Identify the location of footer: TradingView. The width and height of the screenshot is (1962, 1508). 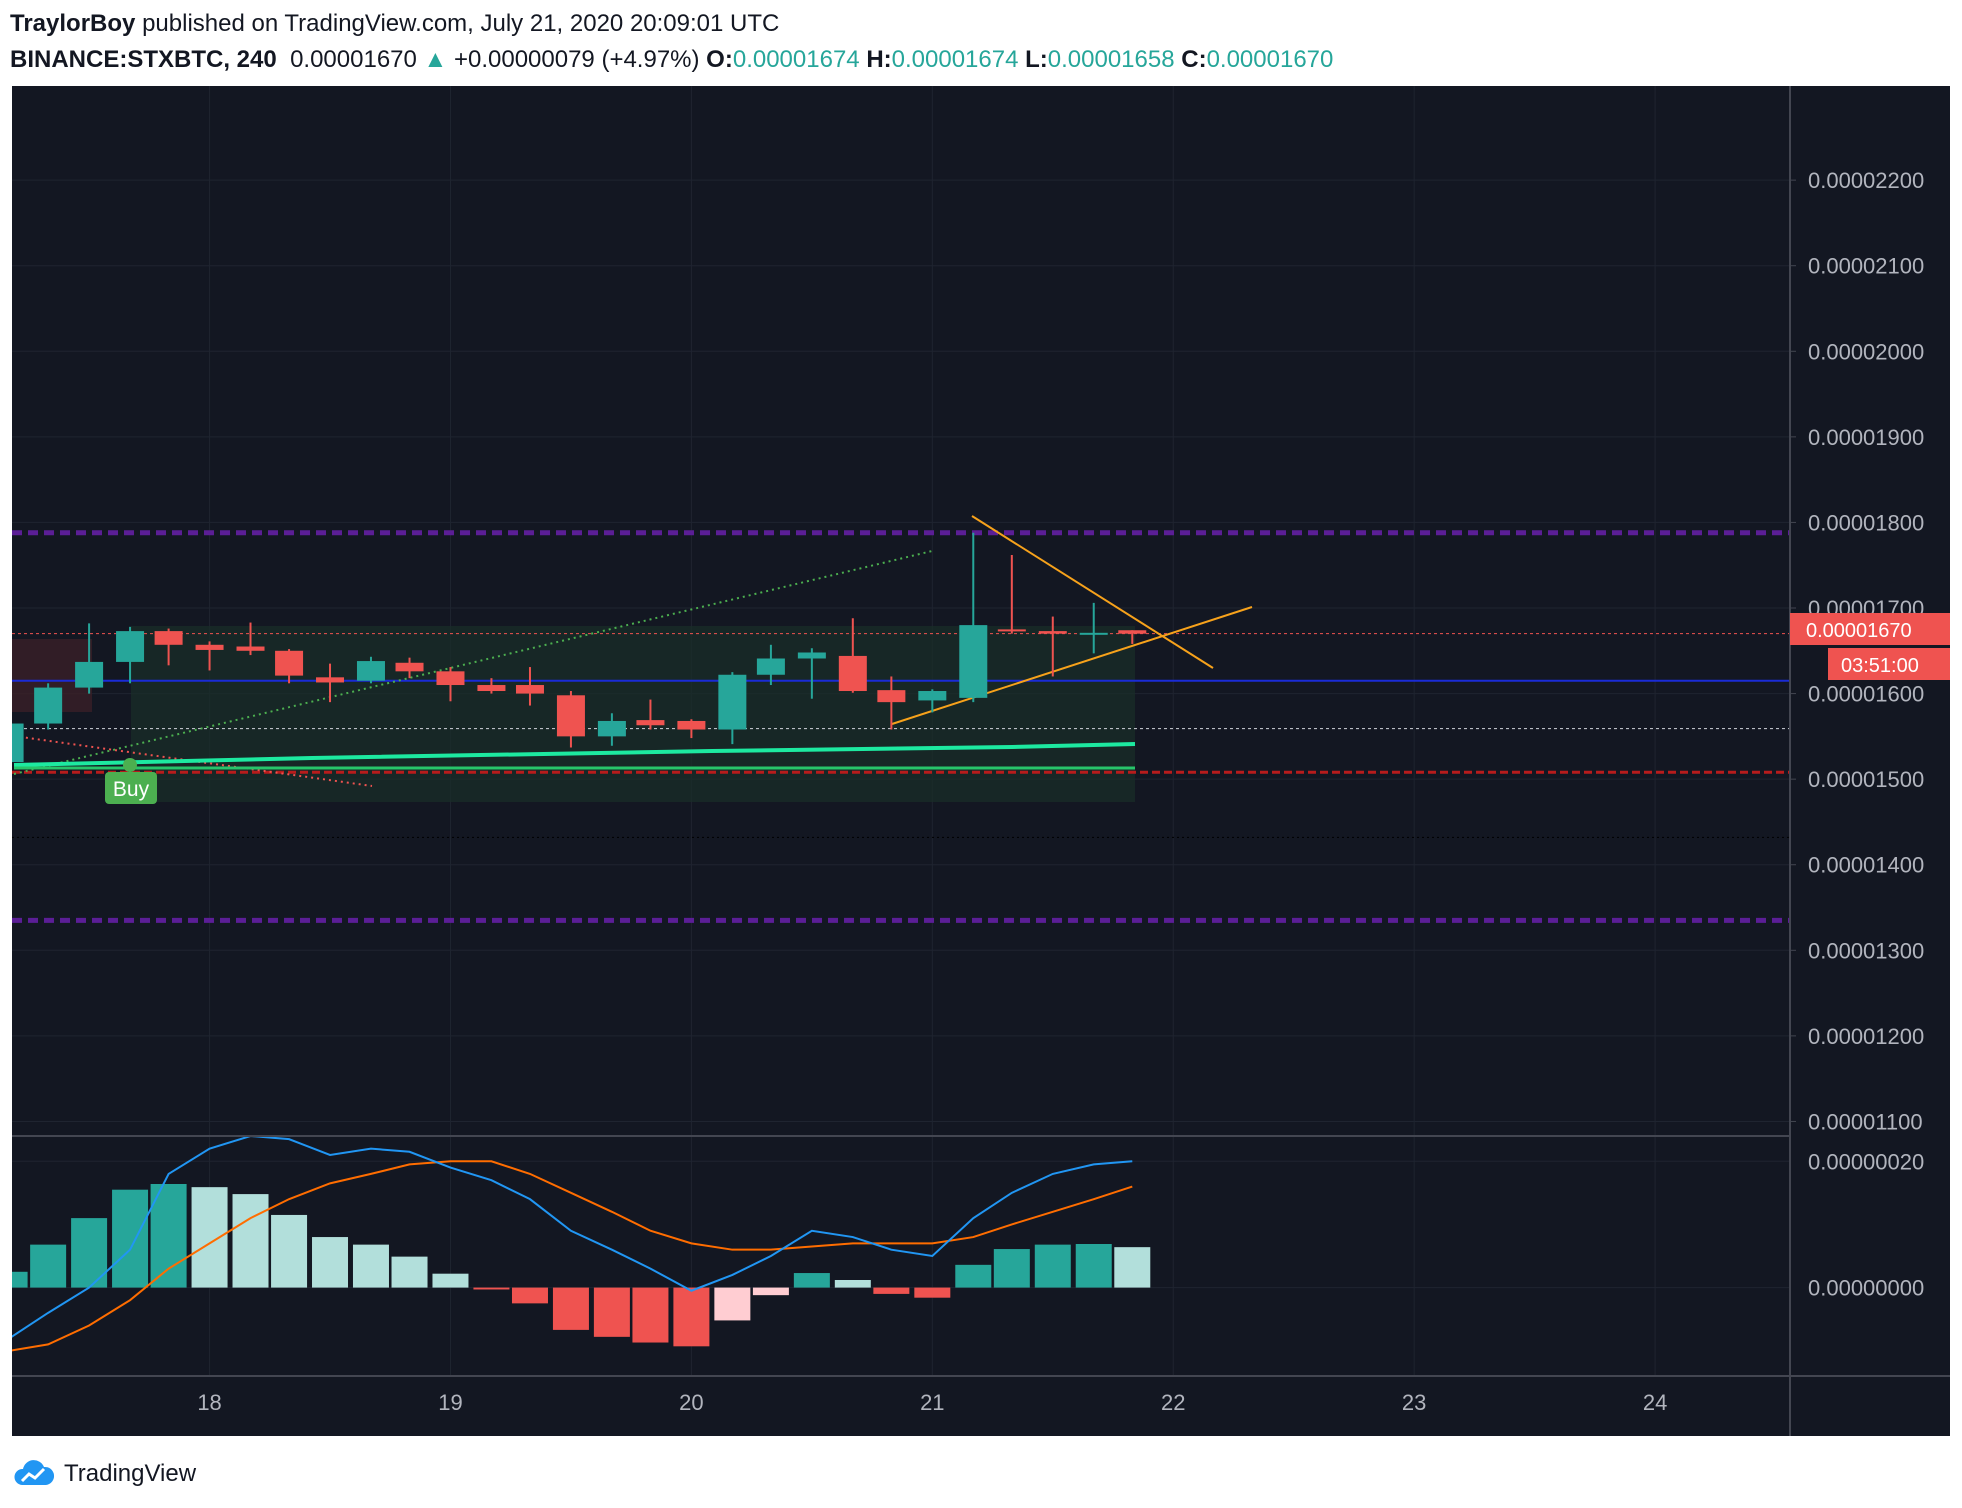
(104, 1474).